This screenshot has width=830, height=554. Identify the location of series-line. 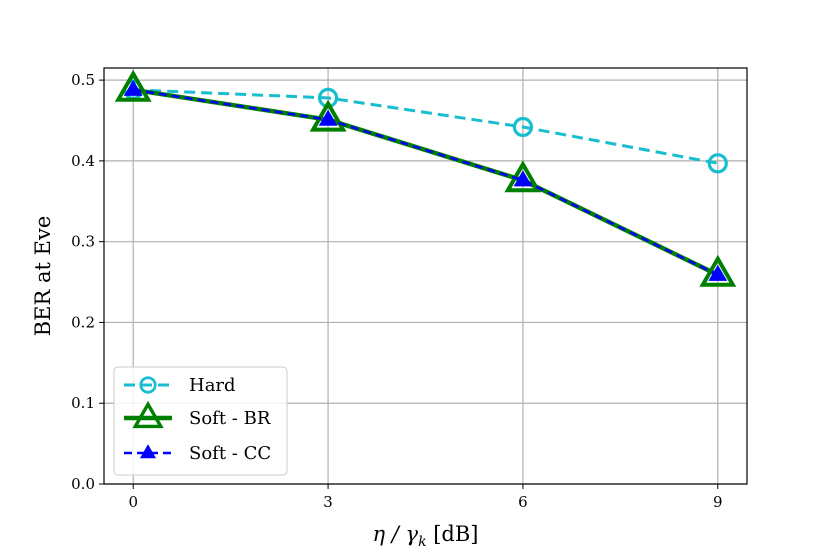
(426, 126).